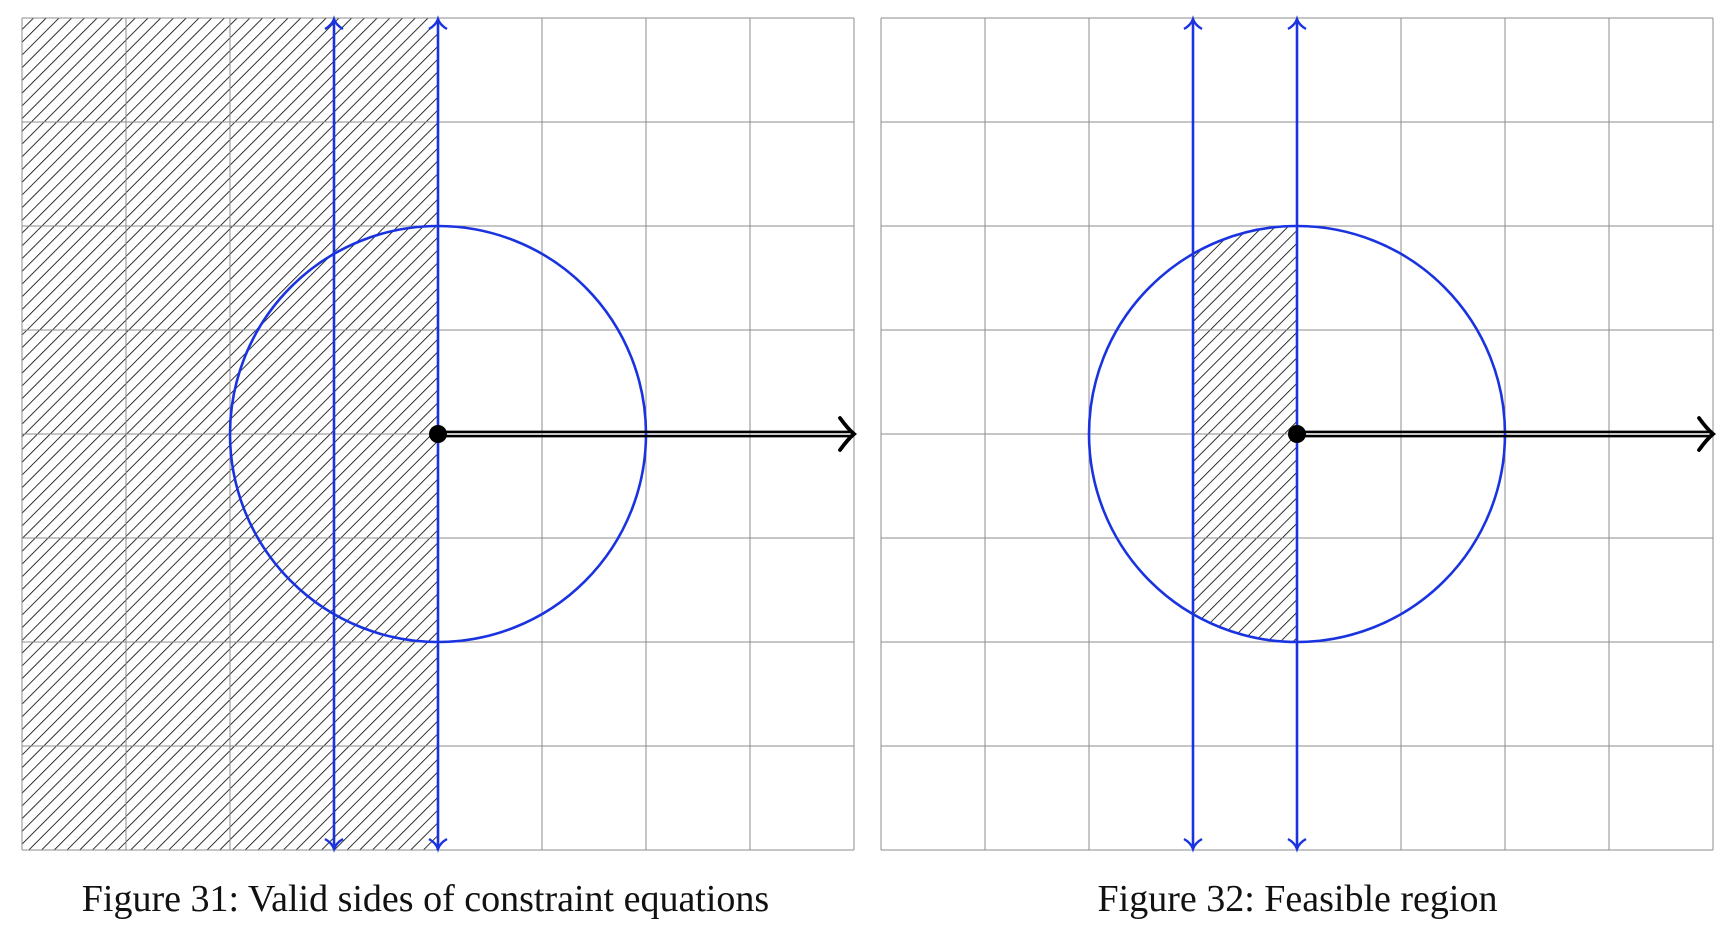 The width and height of the screenshot is (1730, 938). I want to click on figure-32-caption: Figure 32: Feasible region, so click(1297, 899).